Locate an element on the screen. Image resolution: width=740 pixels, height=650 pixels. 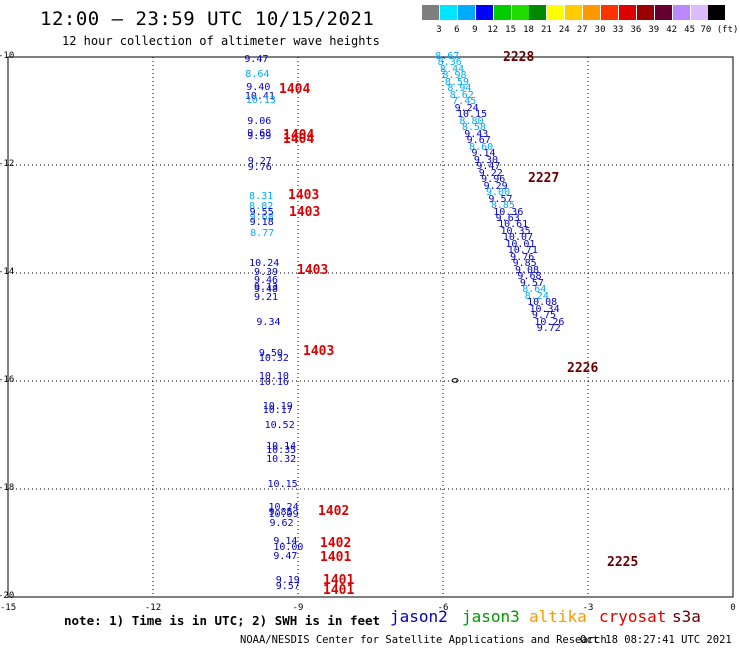
legend-s3a: s3a is located at coordinates (686, 616).